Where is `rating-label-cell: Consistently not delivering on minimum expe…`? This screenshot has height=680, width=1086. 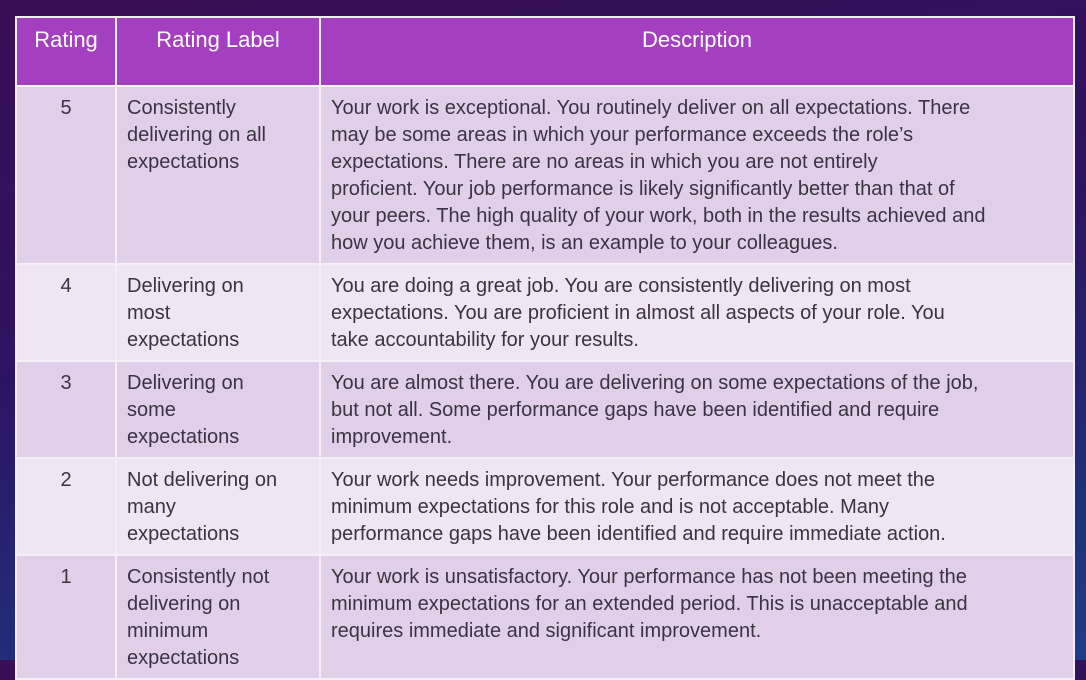
rating-label-cell: Consistently not delivering on minimum expe… is located at coordinates (218, 617).